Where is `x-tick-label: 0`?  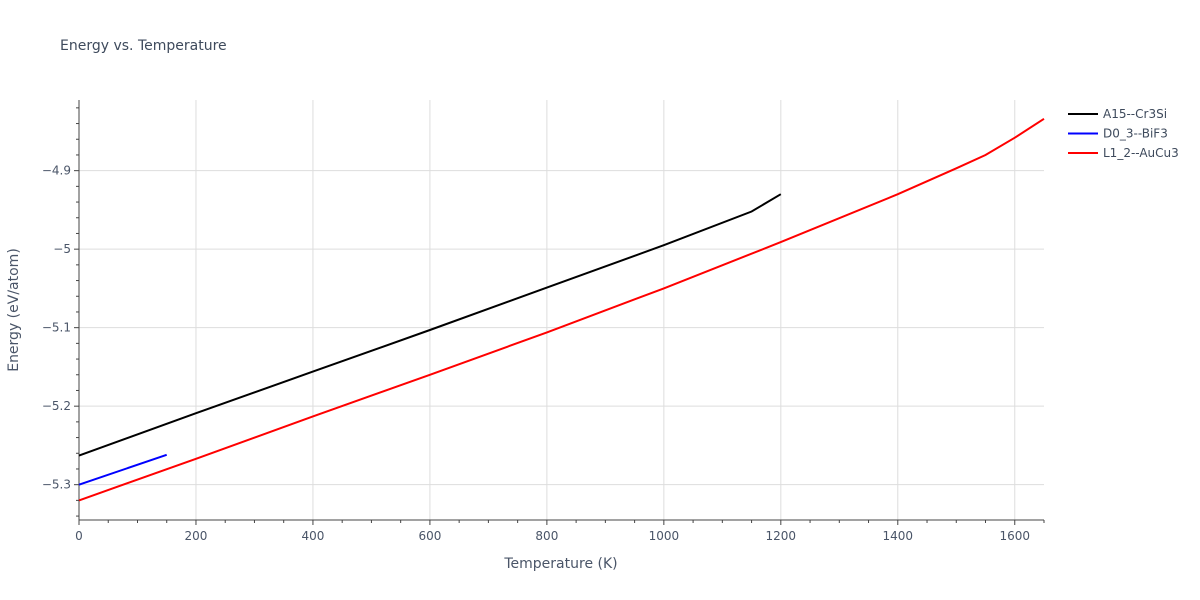 x-tick-label: 0 is located at coordinates (79, 536).